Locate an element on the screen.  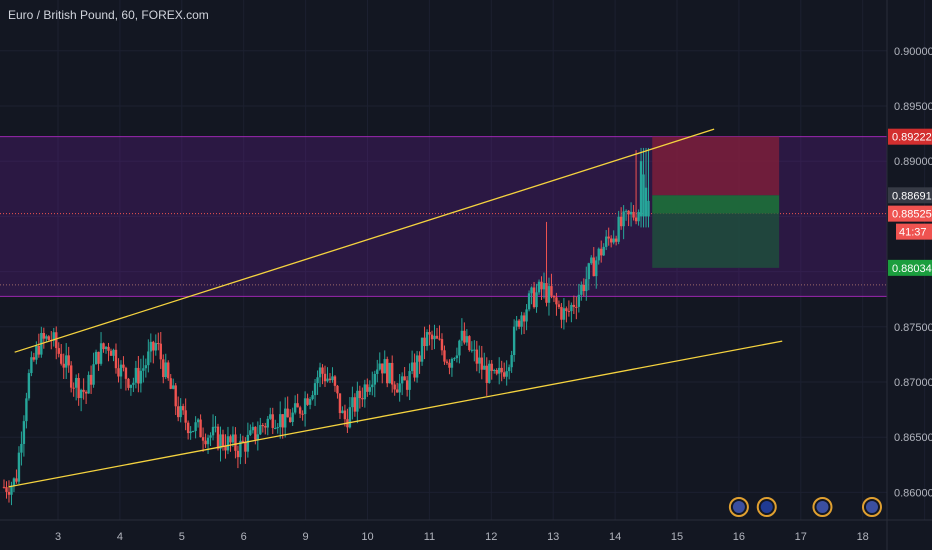
x-tick-label: 6 is located at coordinates (244, 537).